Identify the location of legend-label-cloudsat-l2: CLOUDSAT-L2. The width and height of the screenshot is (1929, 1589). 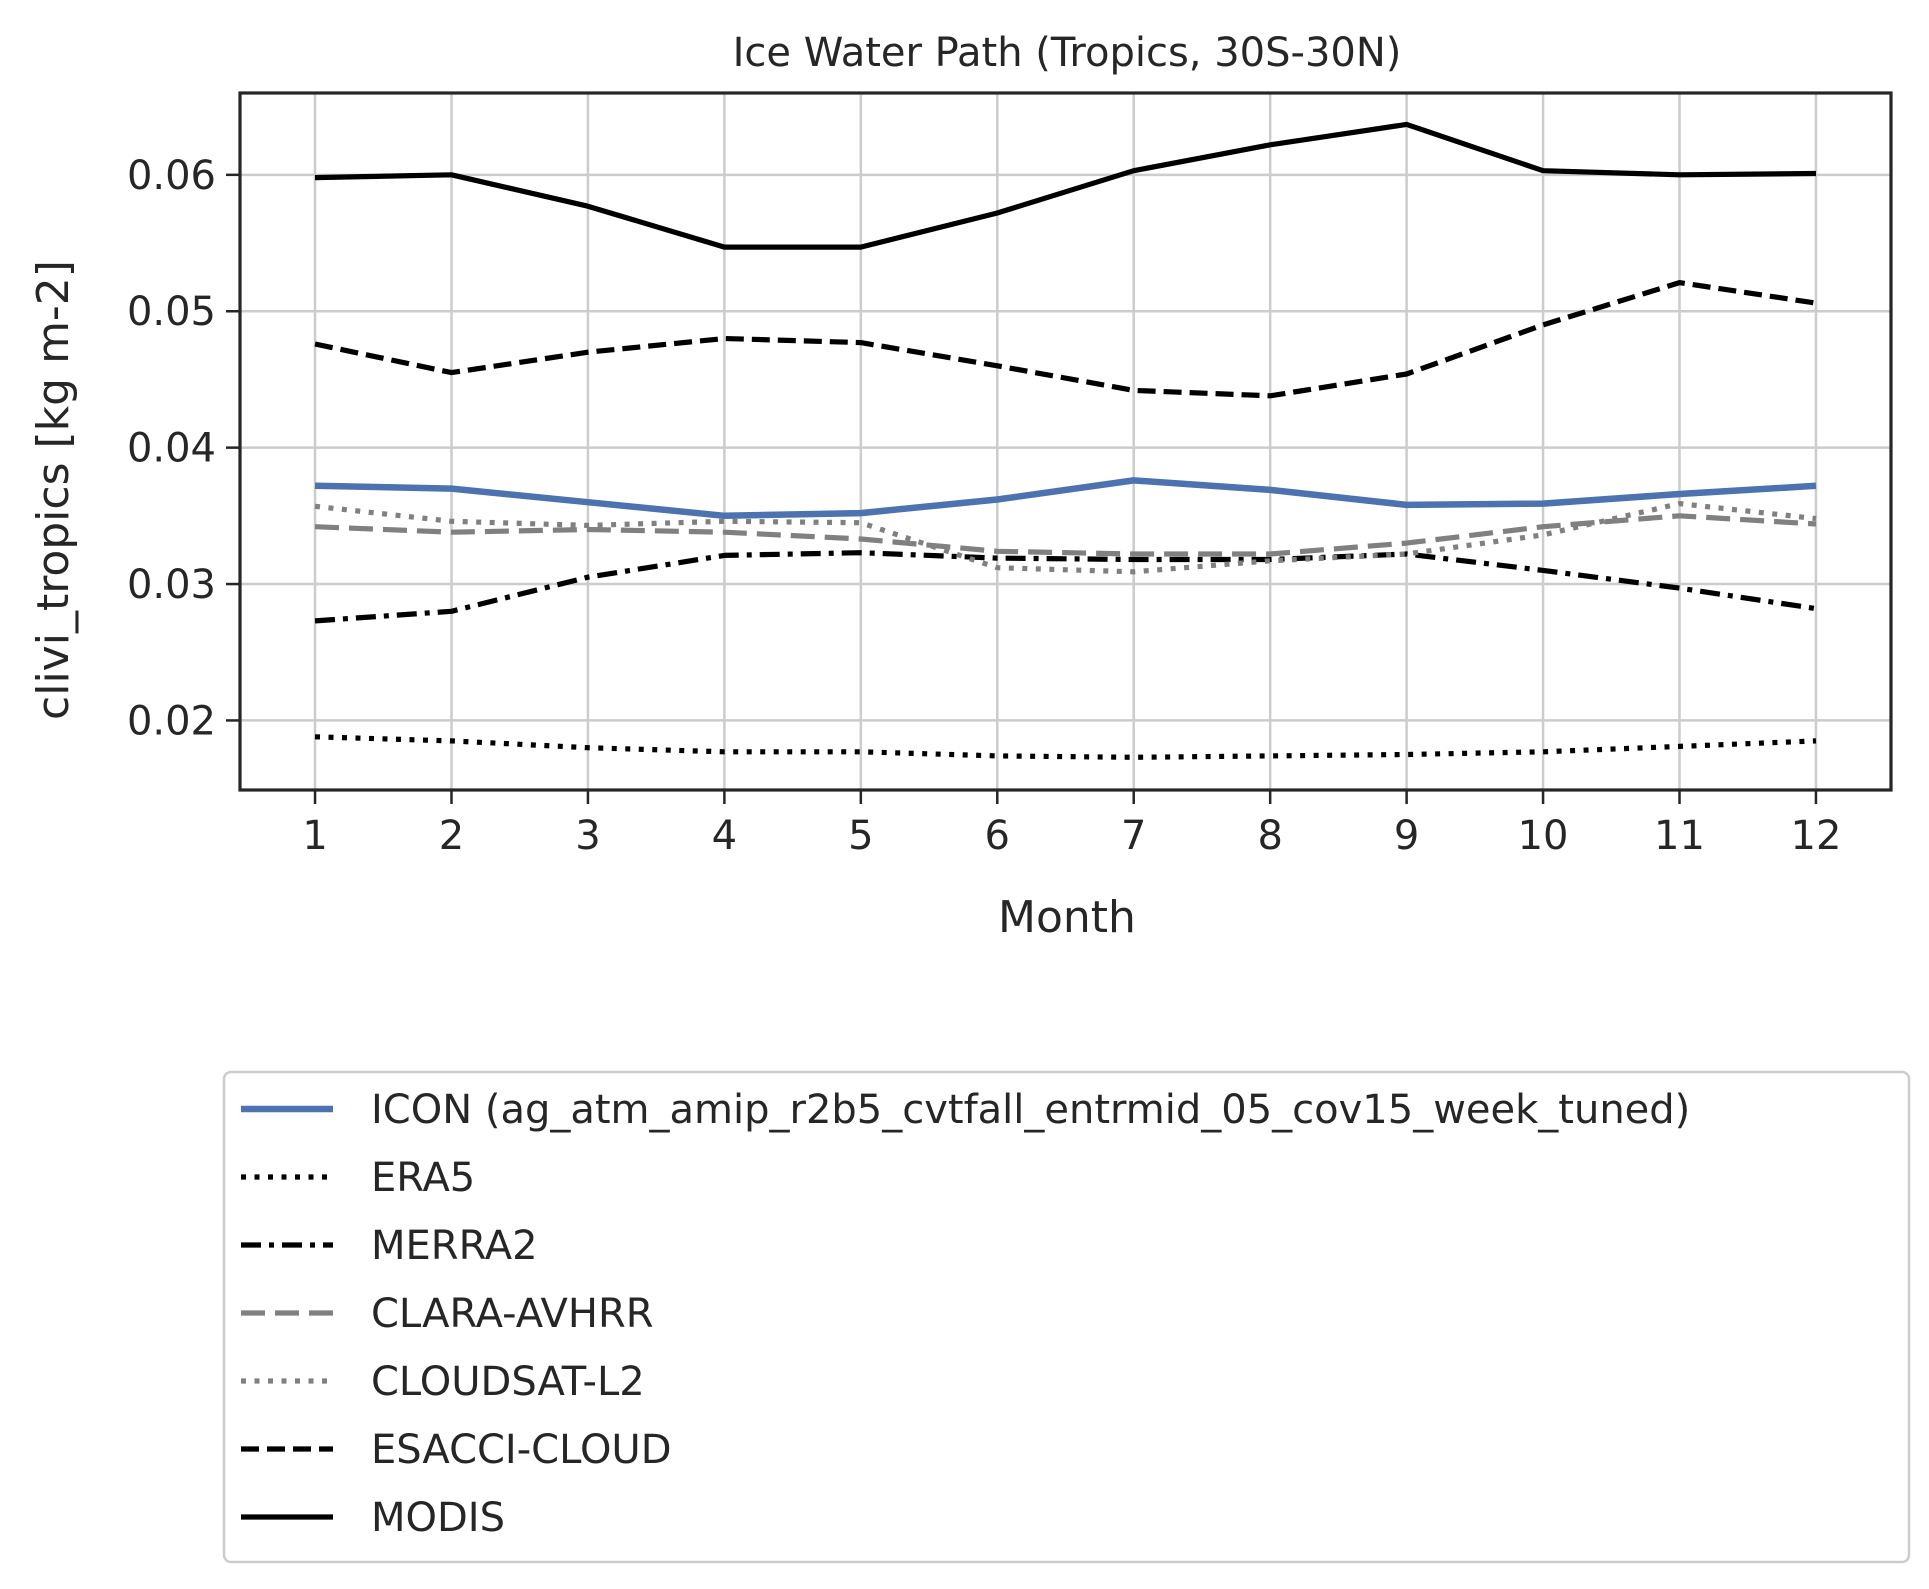
(508, 1382).